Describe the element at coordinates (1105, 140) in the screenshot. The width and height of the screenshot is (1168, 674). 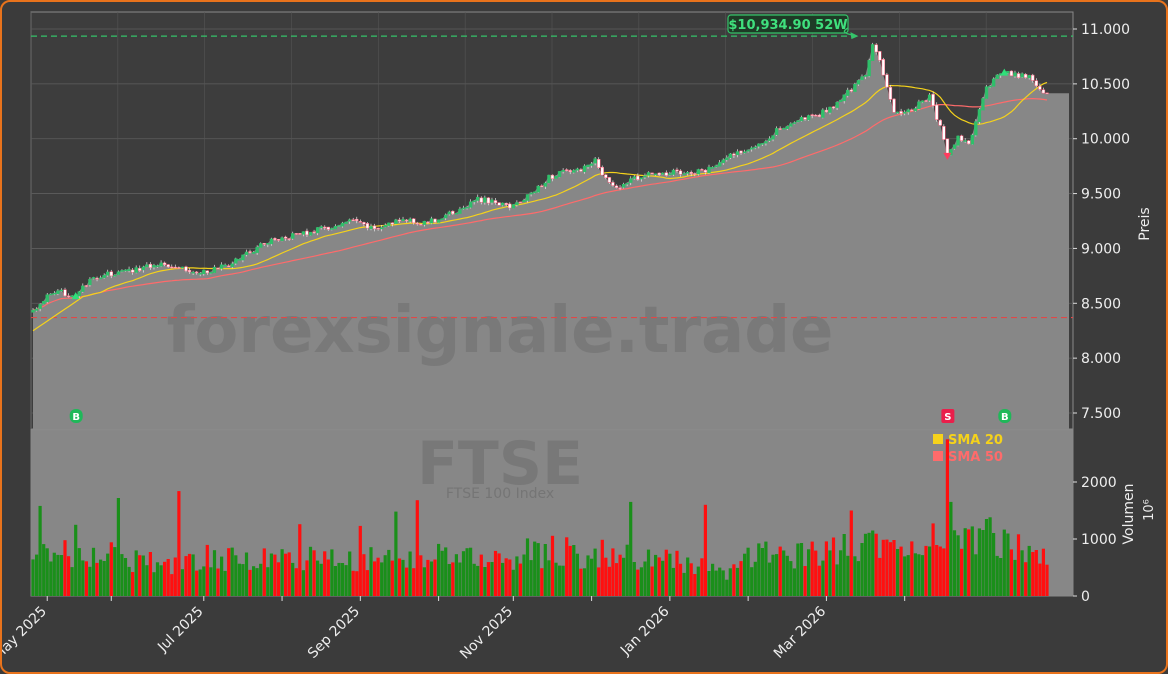
I see `price-tick-label: 10.000` at that location.